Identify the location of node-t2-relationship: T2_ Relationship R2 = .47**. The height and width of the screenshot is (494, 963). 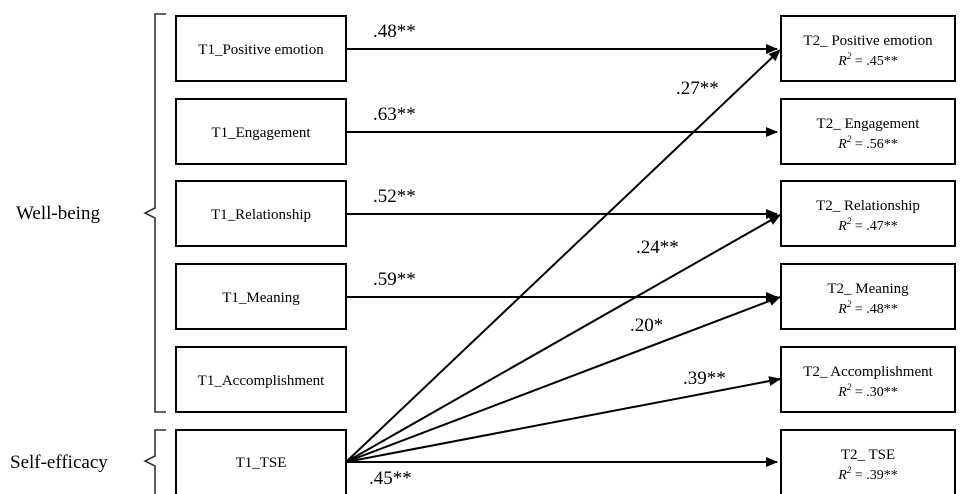
(868, 213).